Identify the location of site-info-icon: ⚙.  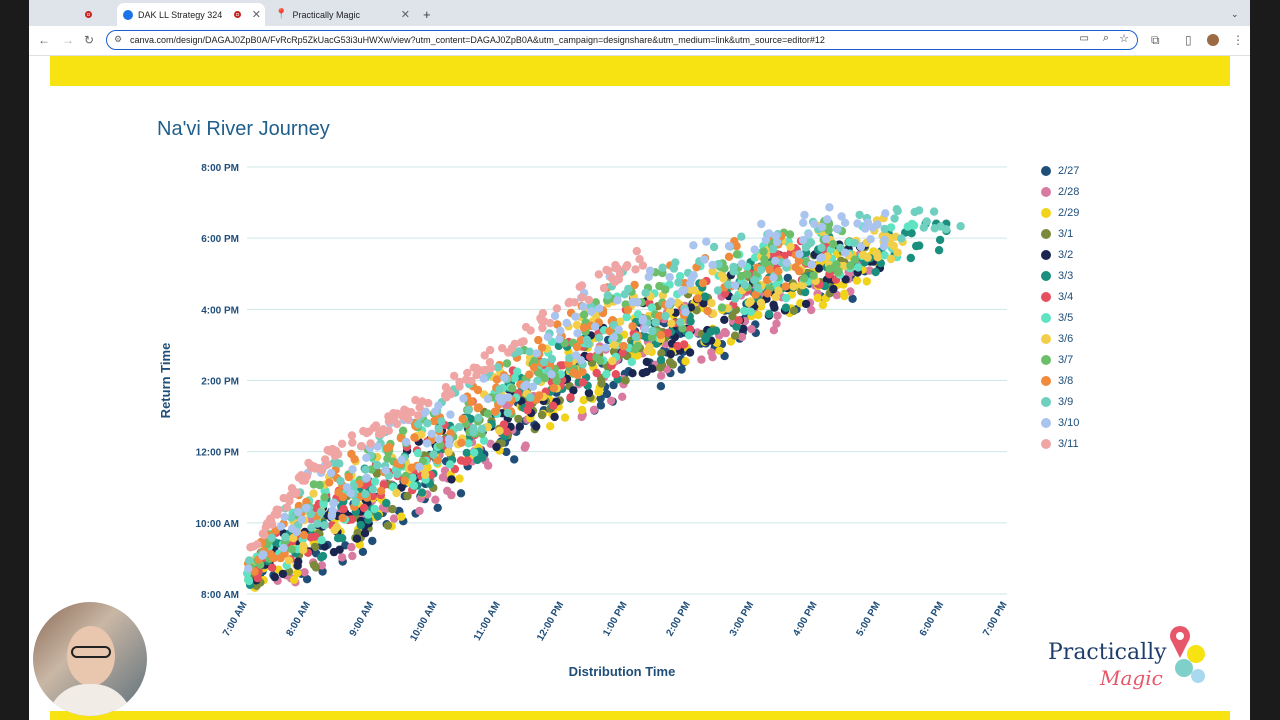
(118, 39).